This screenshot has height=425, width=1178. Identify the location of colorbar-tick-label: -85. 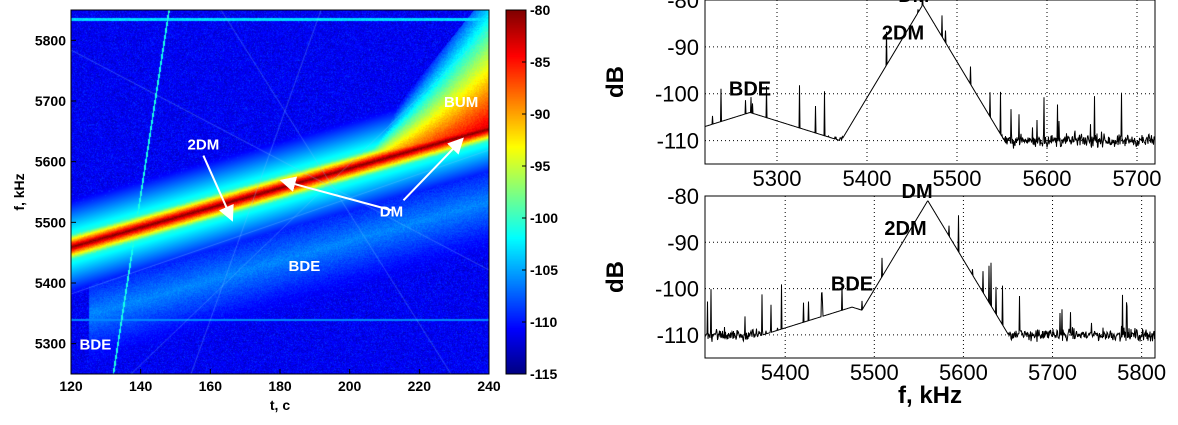
(540, 62).